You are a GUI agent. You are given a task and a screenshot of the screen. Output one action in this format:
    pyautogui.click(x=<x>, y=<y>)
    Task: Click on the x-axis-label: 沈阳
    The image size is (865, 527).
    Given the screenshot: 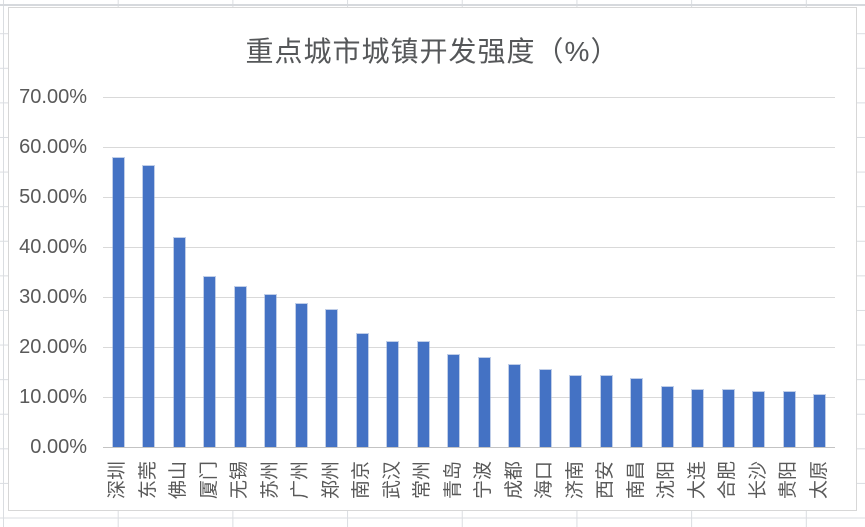 What is the action you would take?
    pyautogui.click(x=666, y=480)
    